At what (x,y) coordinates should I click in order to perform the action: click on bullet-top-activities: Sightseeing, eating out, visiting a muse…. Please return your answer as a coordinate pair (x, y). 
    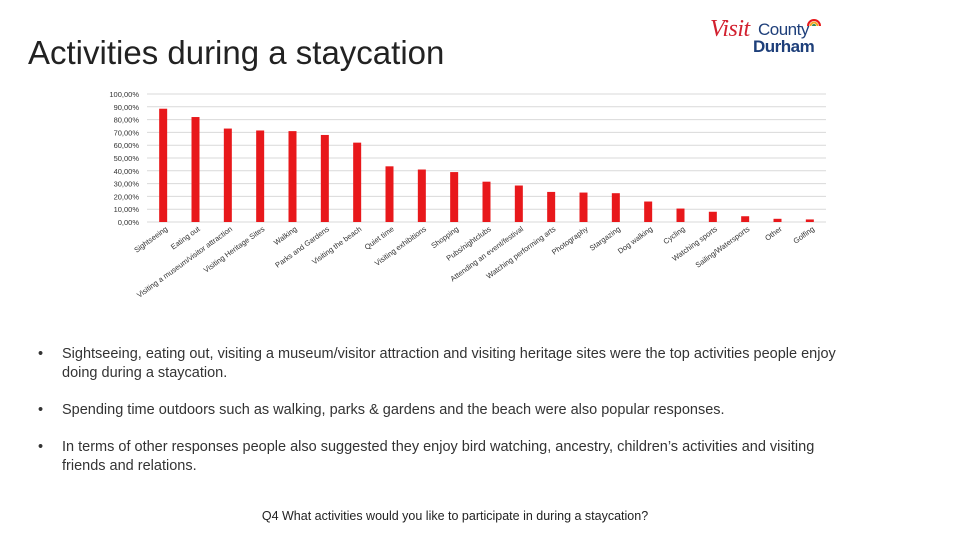
    Looking at the image, I should click on (438, 364).